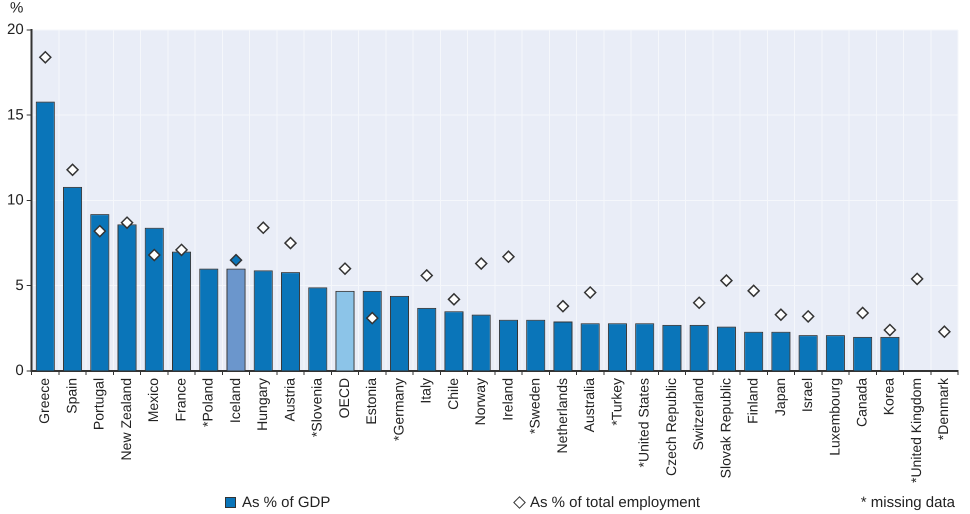 The width and height of the screenshot is (970, 514). Describe the element at coordinates (507, 399) in the screenshot. I see `x-tick-label: Ireland` at that location.